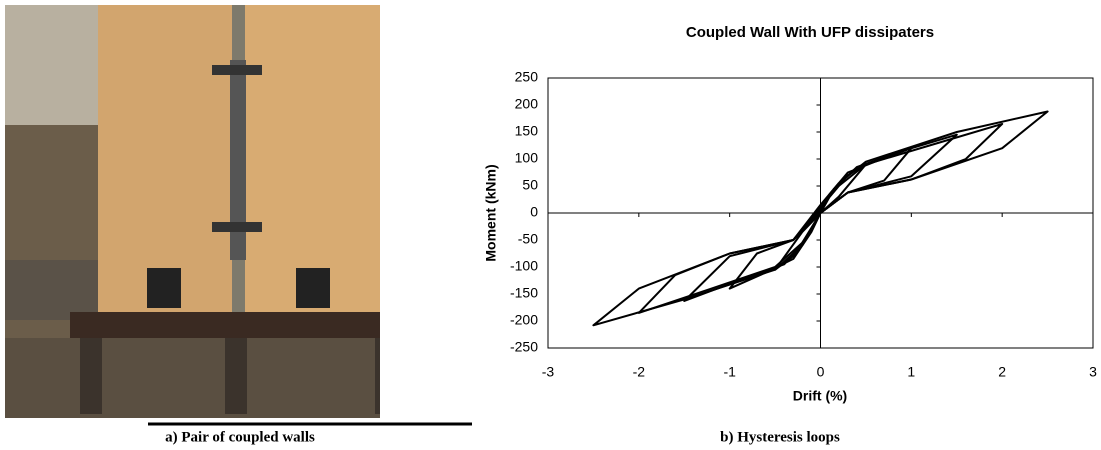 This screenshot has width=1101, height=450. What do you see at coordinates (810, 32) in the screenshot?
I see `chart-title: Coupled Wall With UFP dissipaters` at bounding box center [810, 32].